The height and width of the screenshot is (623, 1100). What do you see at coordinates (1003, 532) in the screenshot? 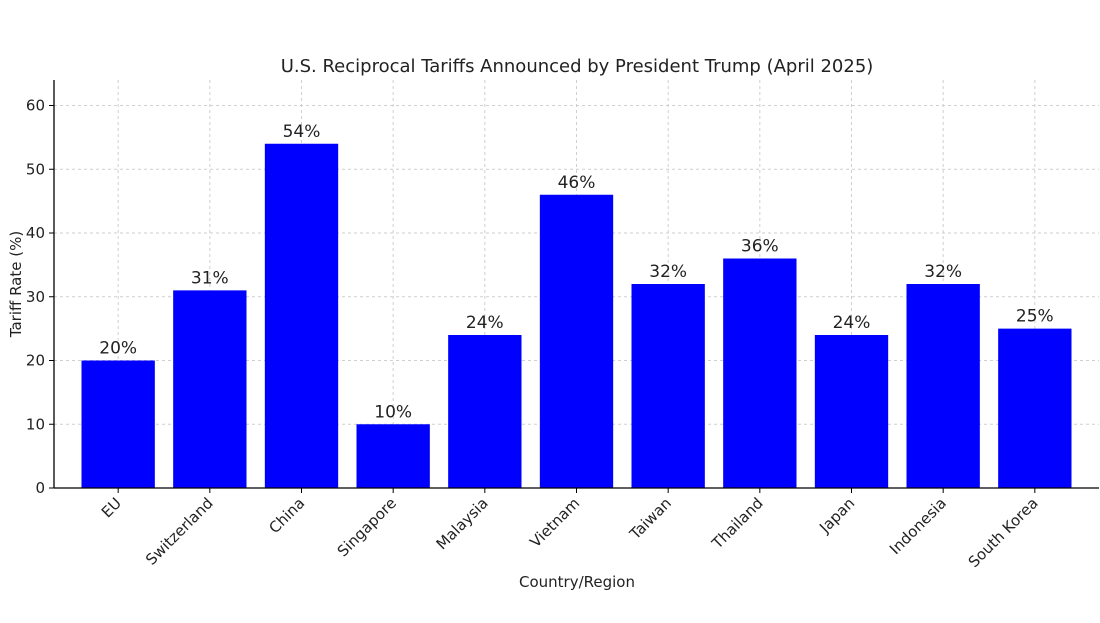
I see `x-tick-label: South Korea` at bounding box center [1003, 532].